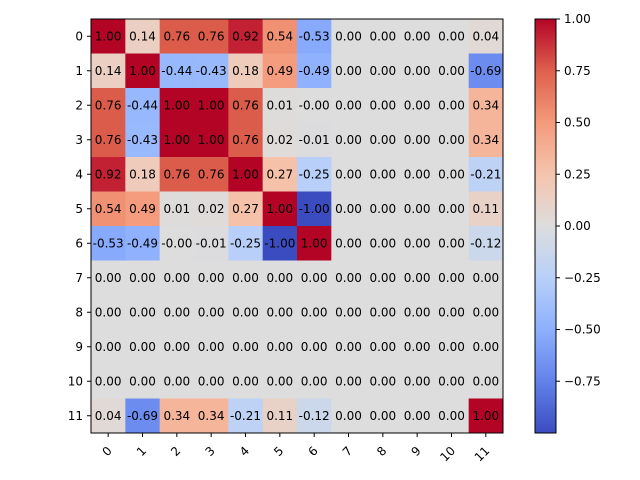 The height and width of the screenshot is (480, 640). What do you see at coordinates (417, 347) in the screenshot?
I see `cell-value-label-r9-c9: 0.00` at bounding box center [417, 347].